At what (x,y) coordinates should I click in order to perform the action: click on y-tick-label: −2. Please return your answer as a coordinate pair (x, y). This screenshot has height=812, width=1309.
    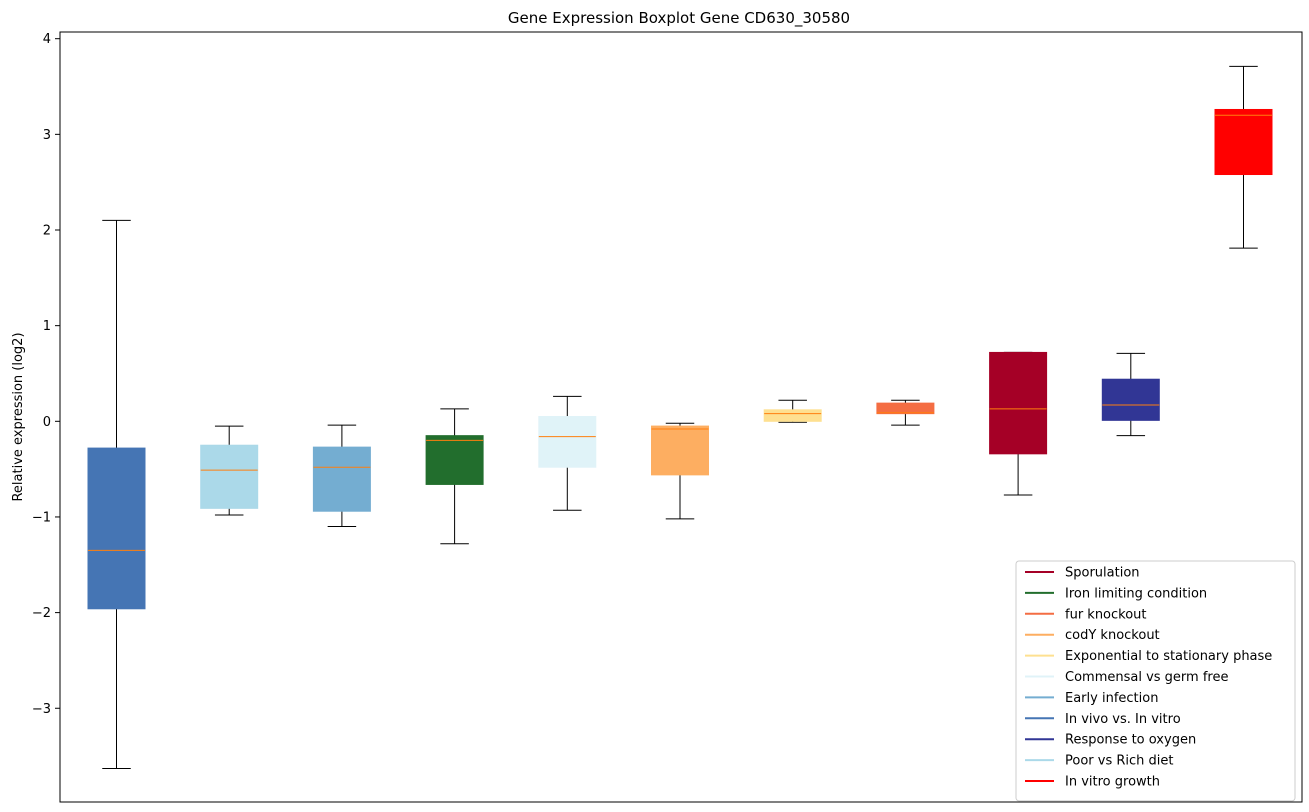
    Looking at the image, I should click on (41, 613).